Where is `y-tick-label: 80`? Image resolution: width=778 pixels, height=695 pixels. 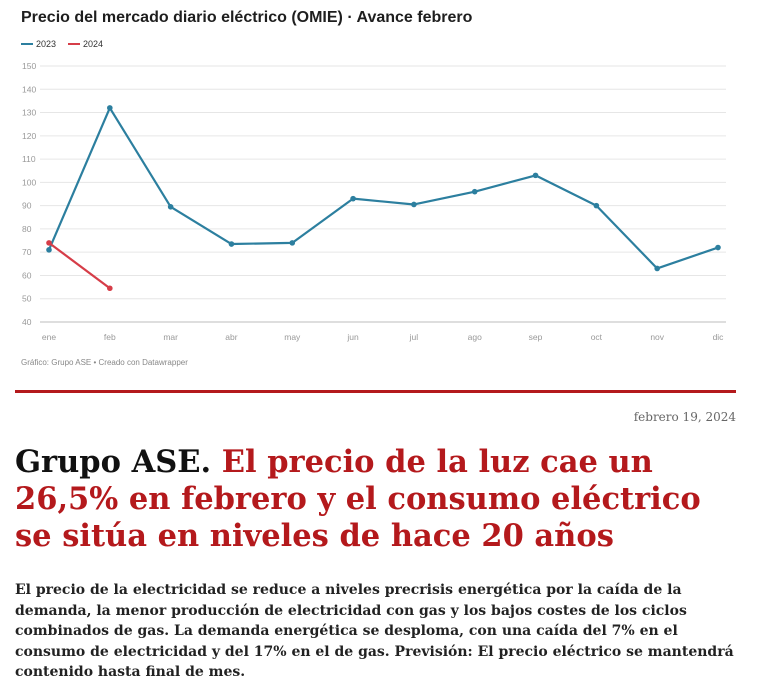
y-tick-label: 80 is located at coordinates (27, 229).